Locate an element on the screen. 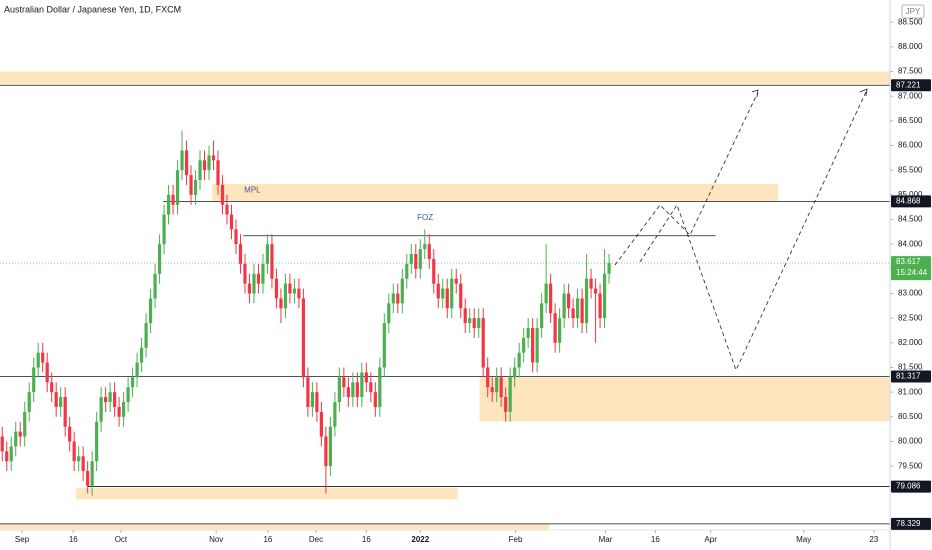 The height and width of the screenshot is (550, 932). x-tick-label: Nov is located at coordinates (216, 539).